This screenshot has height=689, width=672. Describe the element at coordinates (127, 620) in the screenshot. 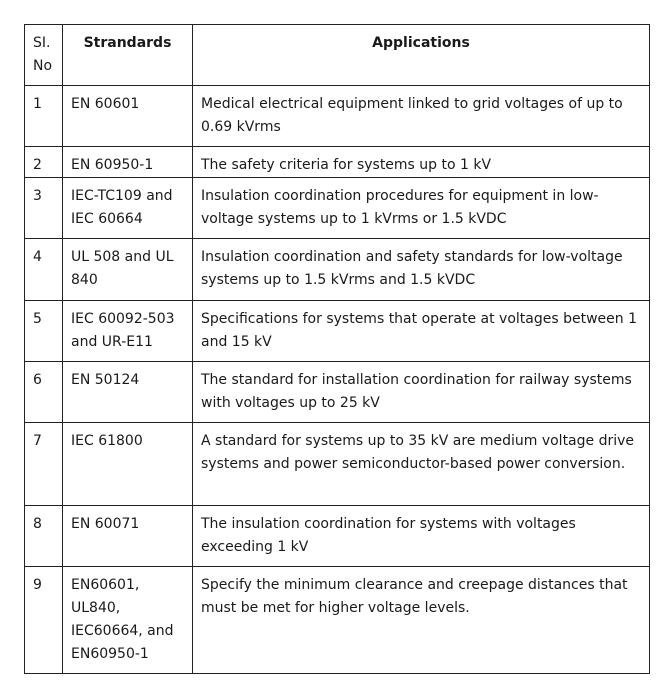

I see `cell-standard: EN60601, UL840, IEC60664, and EN60950-1` at that location.